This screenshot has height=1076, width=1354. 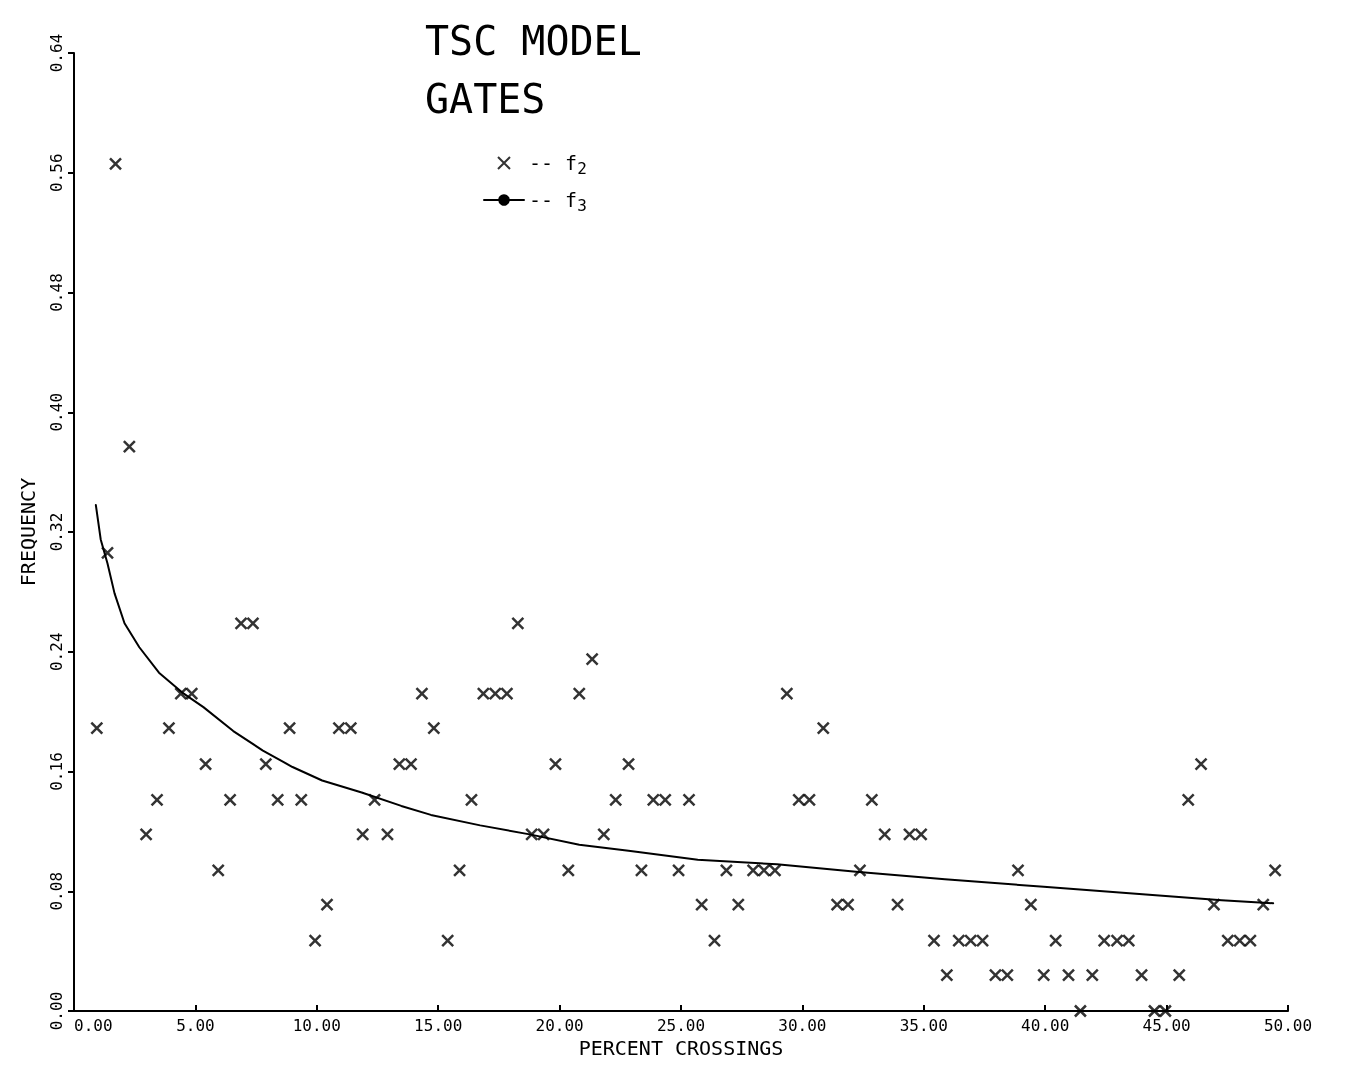 I want to click on x-tick-label: 35.00, so click(x=923, y=1025).